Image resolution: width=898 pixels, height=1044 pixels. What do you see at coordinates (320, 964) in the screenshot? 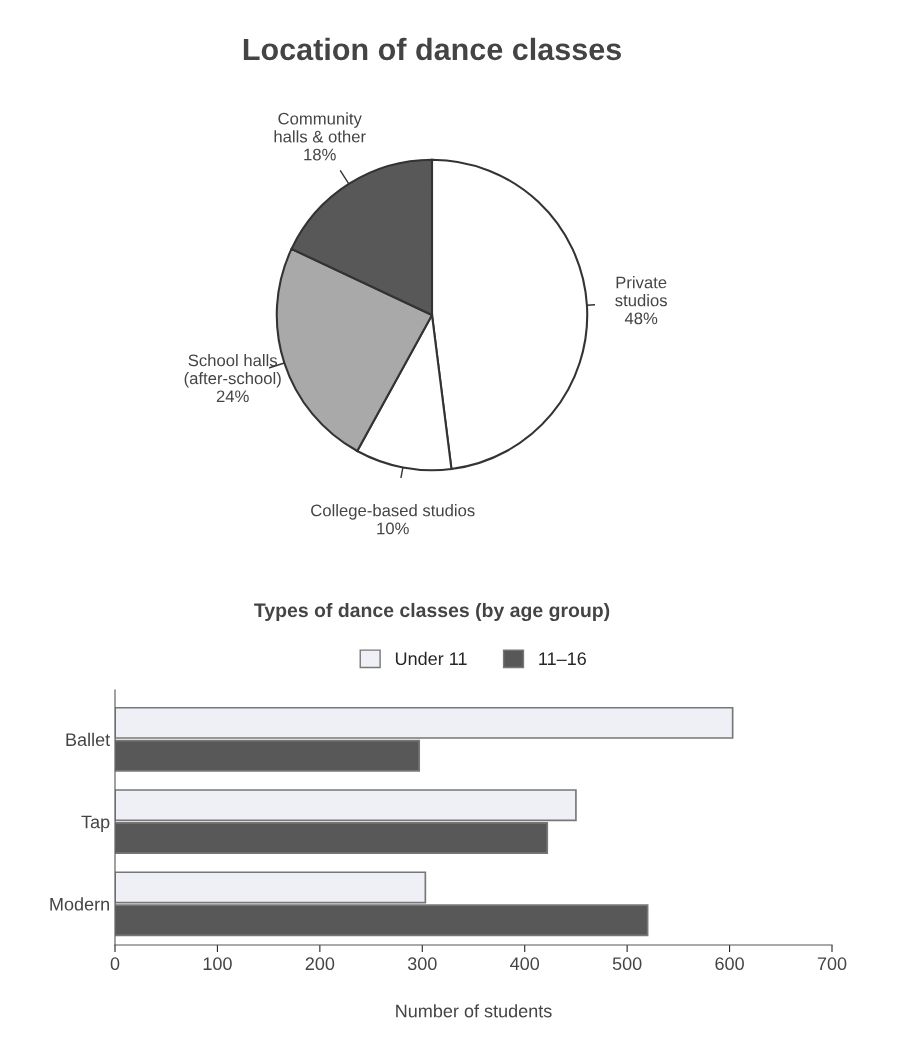
I see `x-tick-label: 200` at bounding box center [320, 964].